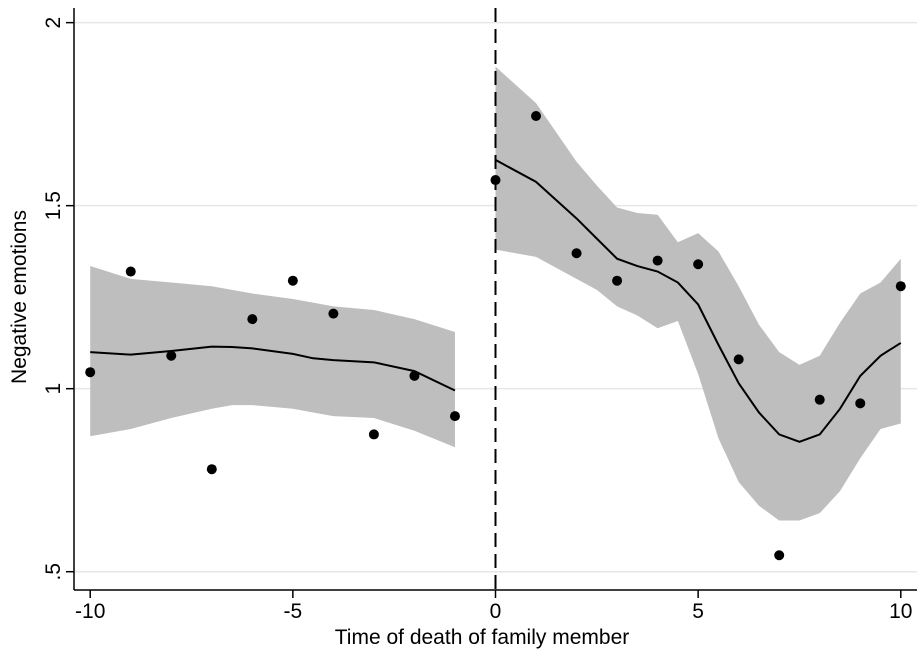 This screenshot has height=655, width=919. Describe the element at coordinates (698, 611) in the screenshot. I see `x-tick-label-3: 5` at that location.